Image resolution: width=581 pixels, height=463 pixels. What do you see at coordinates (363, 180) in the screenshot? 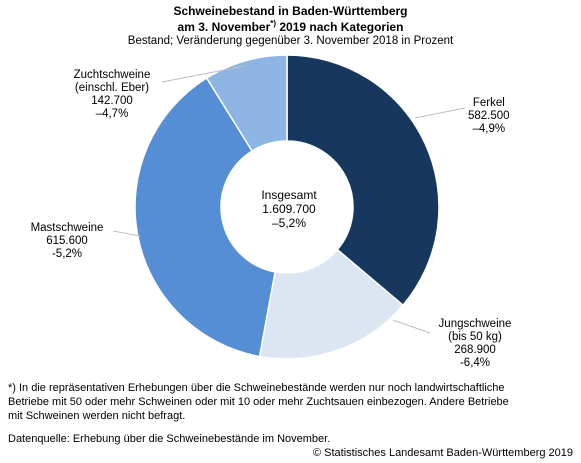
I see `slice-ferkel` at bounding box center [363, 180].